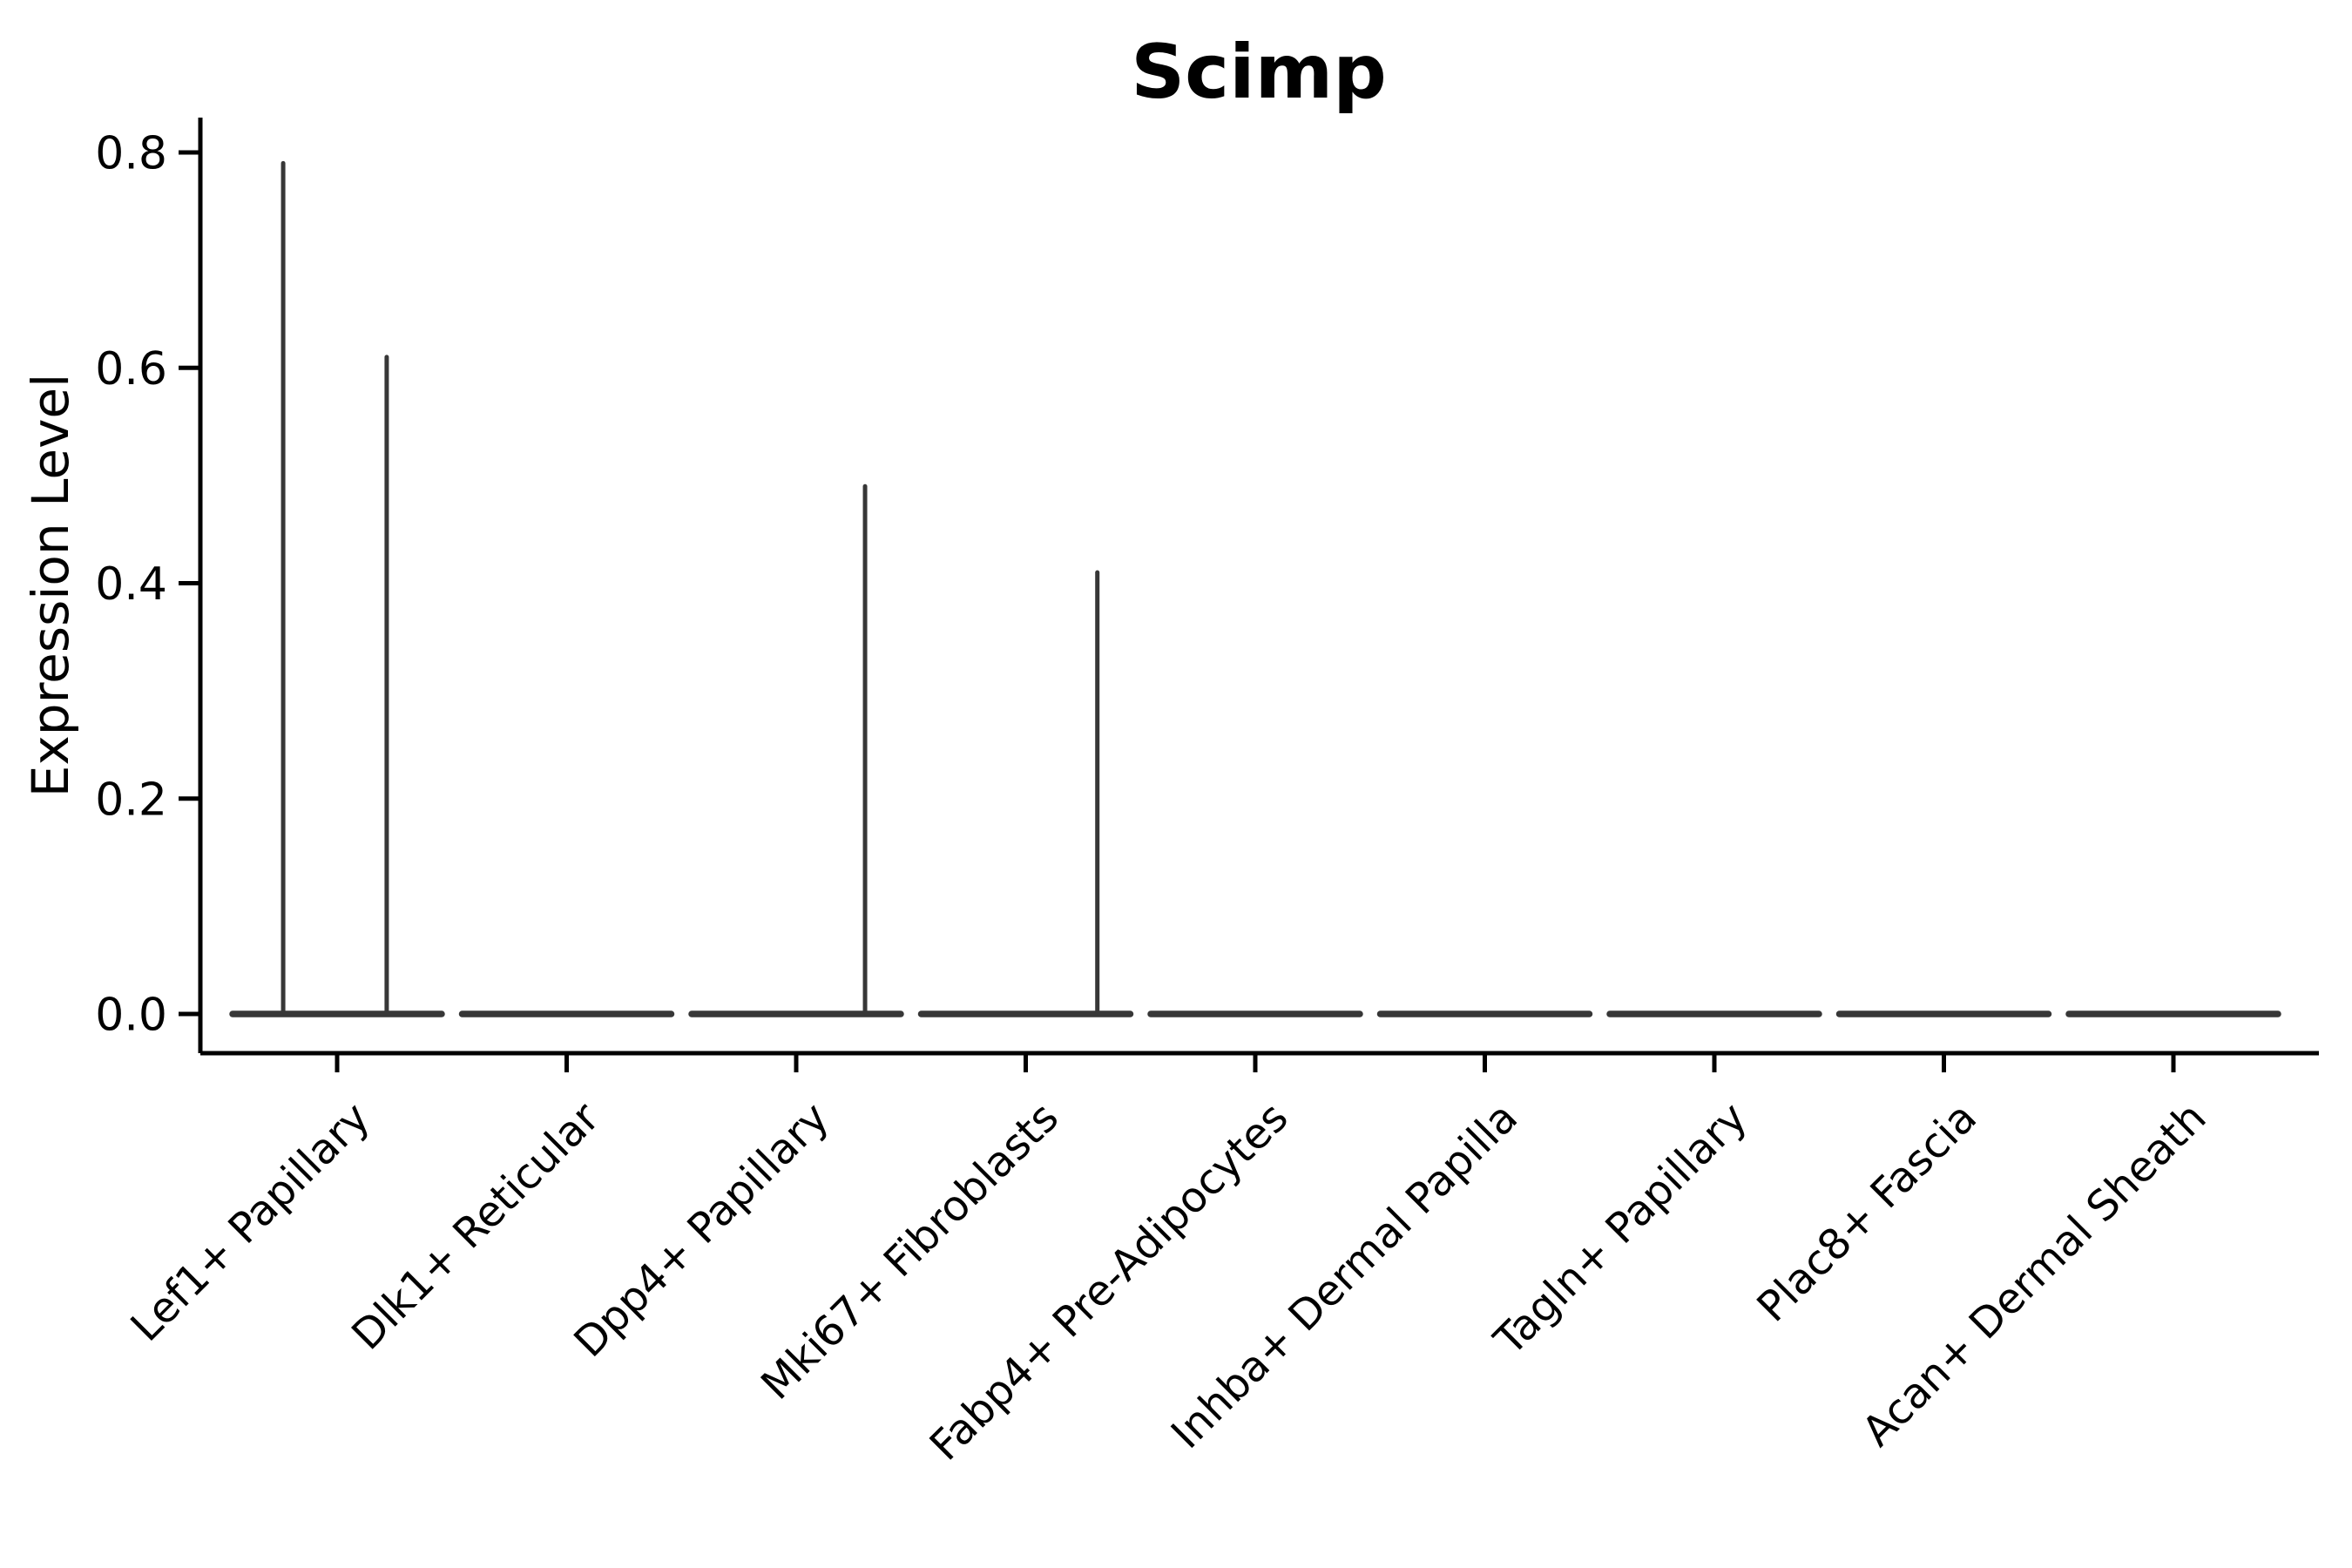 The width and height of the screenshot is (2352, 1568). Describe the element at coordinates (131, 369) in the screenshot. I see `y-tick-label: 0.6` at that location.